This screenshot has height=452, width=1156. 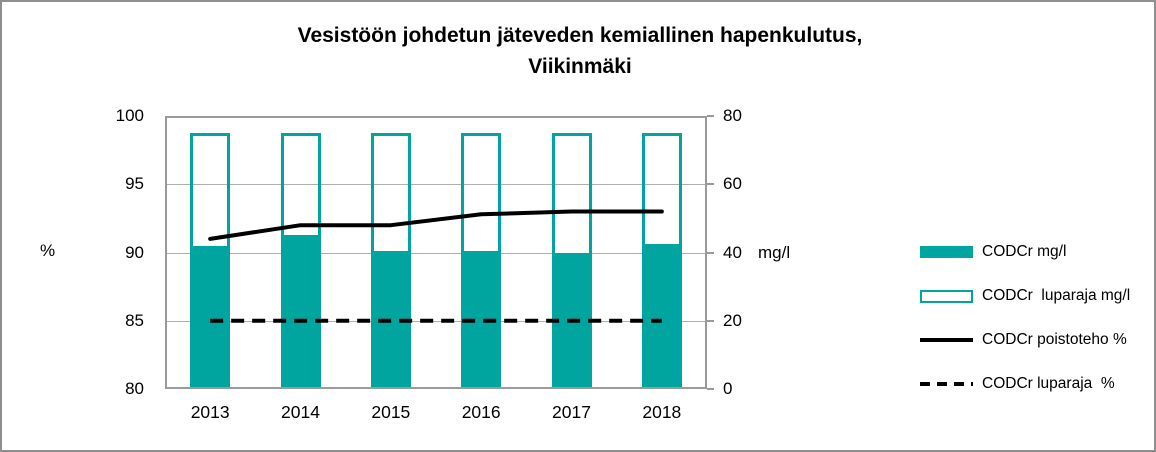 What do you see at coordinates (134, 184) in the screenshot?
I see `left-axis-tick-label-95: 95` at bounding box center [134, 184].